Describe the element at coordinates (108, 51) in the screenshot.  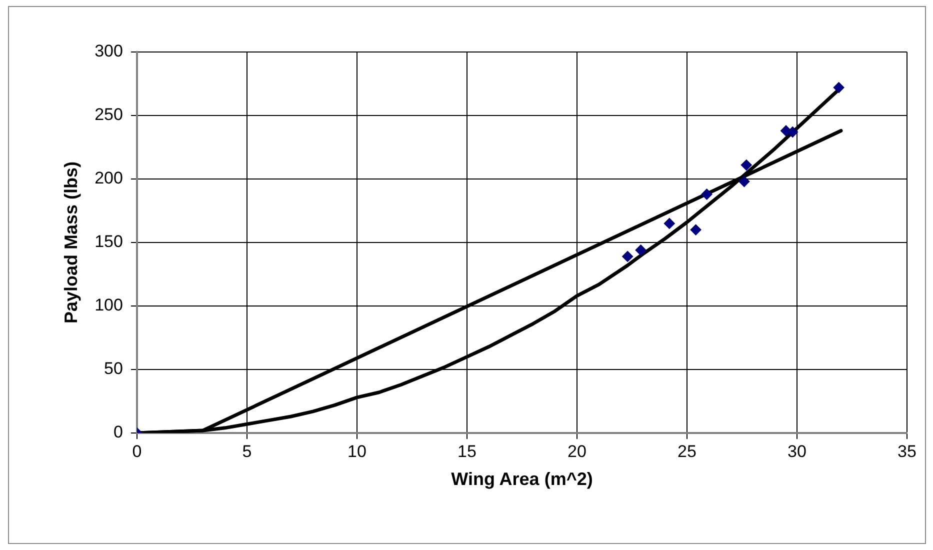
I see `y-tick-label: 300` at that location.